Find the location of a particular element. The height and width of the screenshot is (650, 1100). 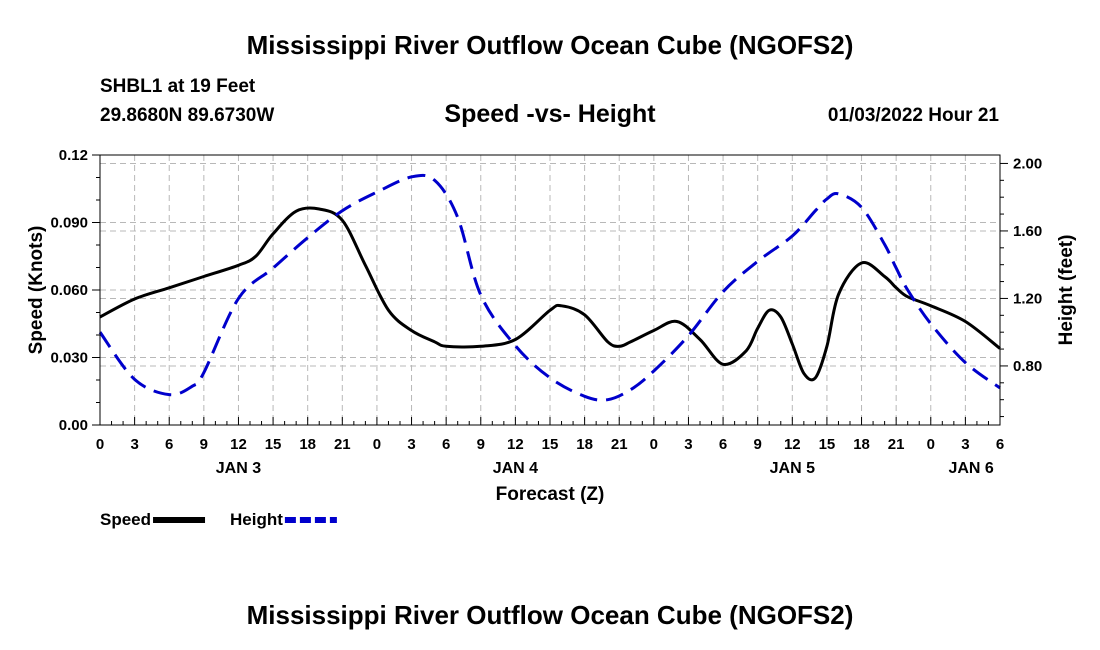

y-right-tick-label: 0.80 is located at coordinates (1027, 366).